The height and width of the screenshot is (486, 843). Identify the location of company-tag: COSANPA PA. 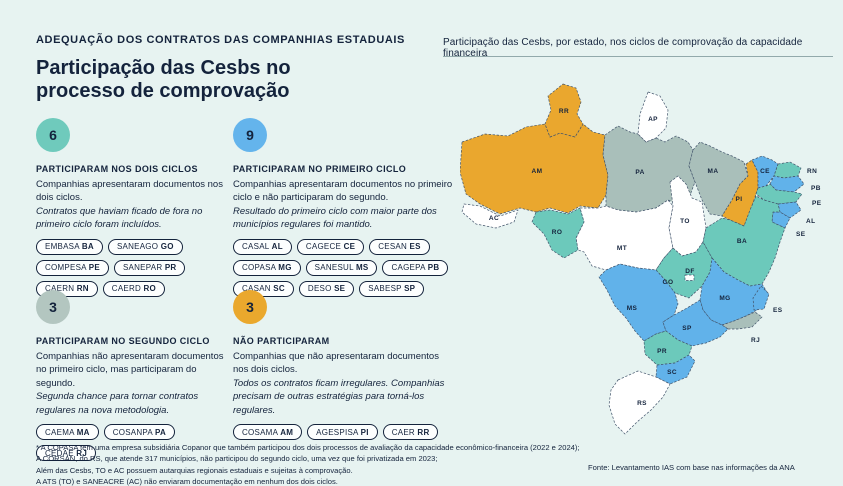
(139, 432).